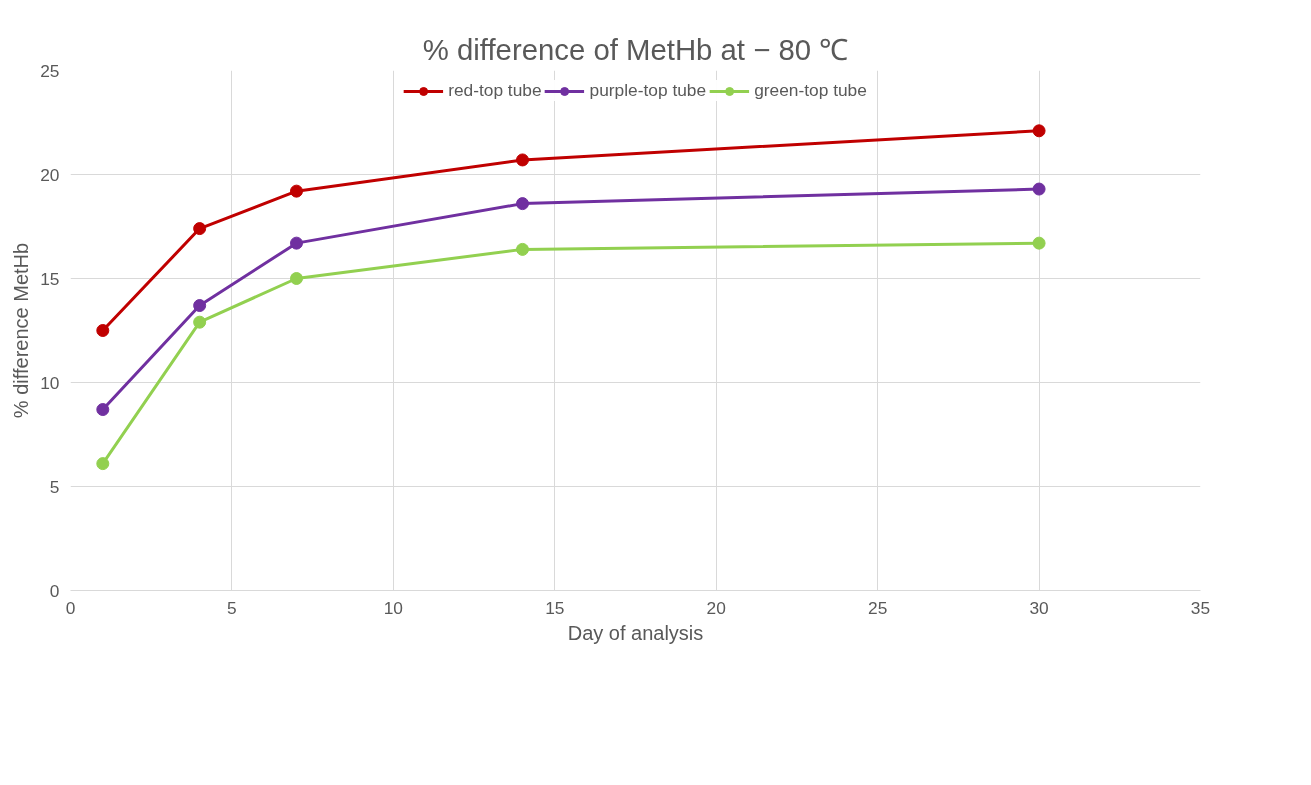 The image size is (1311, 785). Describe the element at coordinates (50, 70) in the screenshot. I see `y-tick-label: 25` at that location.